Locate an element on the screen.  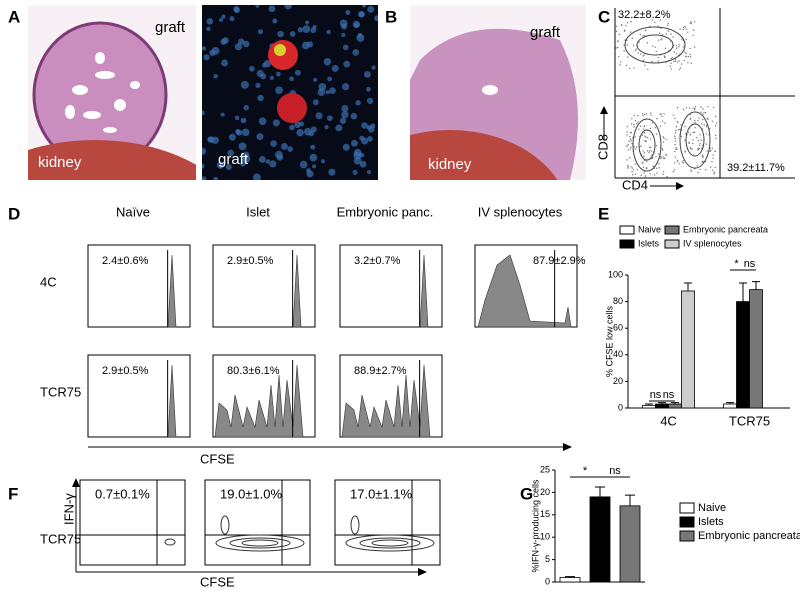
y-tick-label: 60 is located at coordinates (618, 328).